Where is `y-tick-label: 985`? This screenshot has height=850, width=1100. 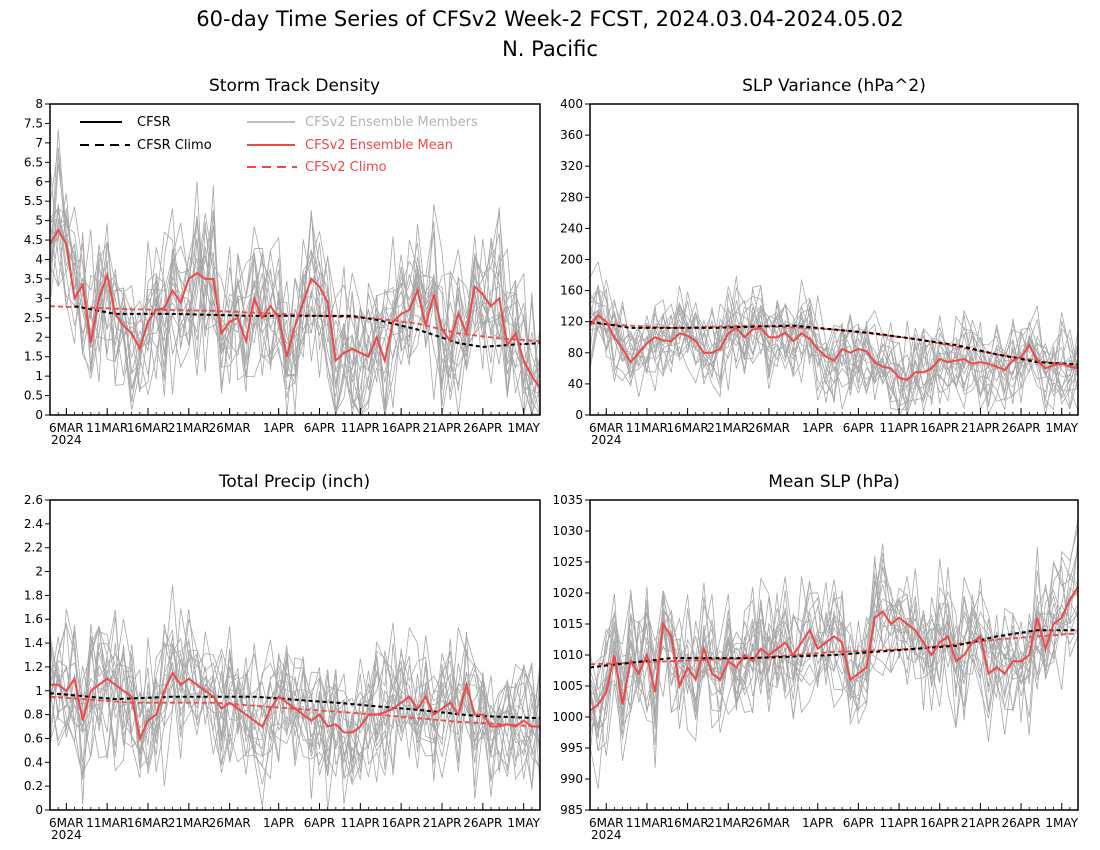 y-tick-label: 985 is located at coordinates (571, 810).